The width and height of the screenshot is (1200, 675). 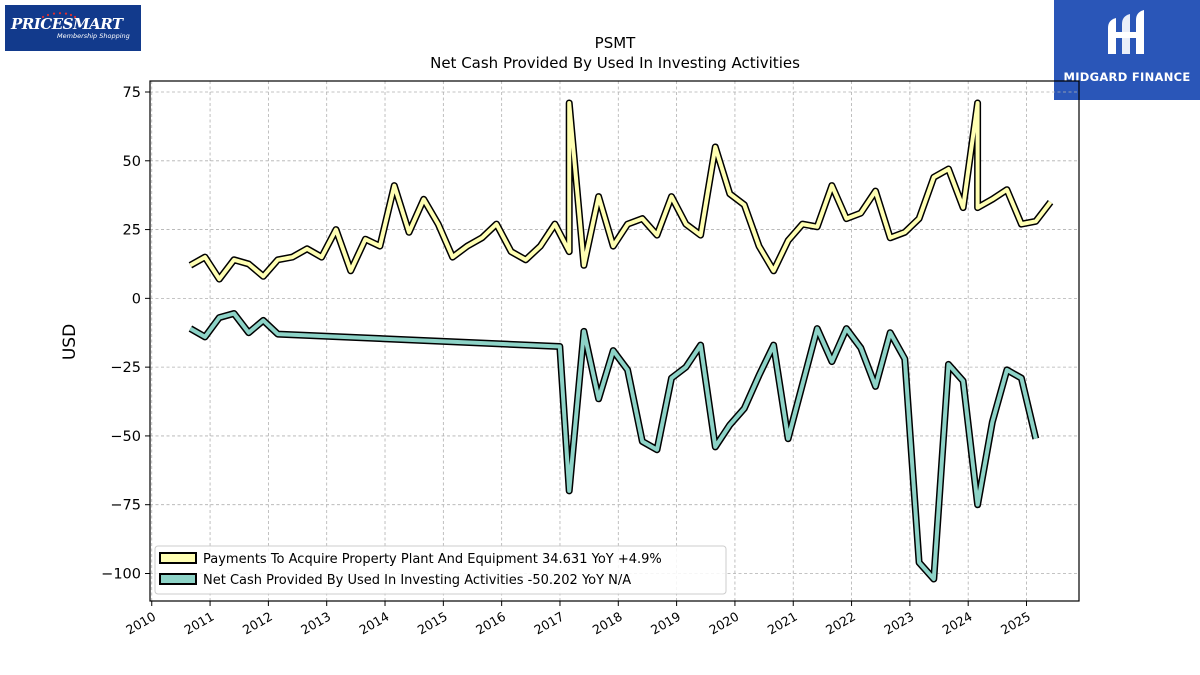 What do you see at coordinates (957, 623) in the screenshot?
I see `x-tick-label: 2024` at bounding box center [957, 623].